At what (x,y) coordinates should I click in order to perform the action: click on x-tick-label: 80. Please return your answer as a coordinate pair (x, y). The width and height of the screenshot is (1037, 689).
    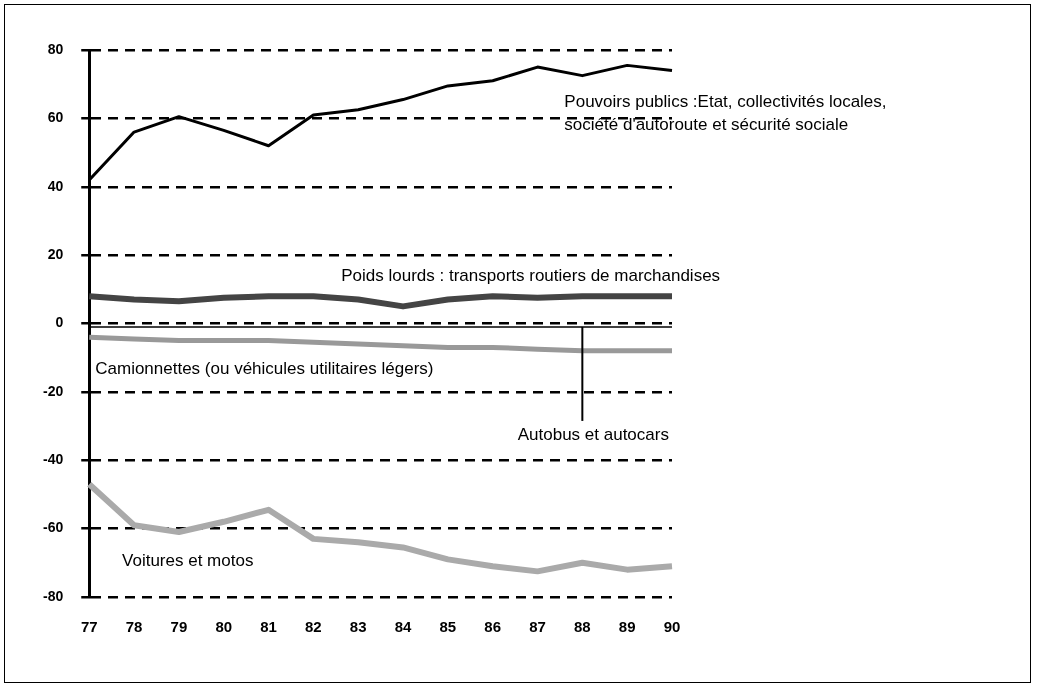
    Looking at the image, I should click on (224, 627).